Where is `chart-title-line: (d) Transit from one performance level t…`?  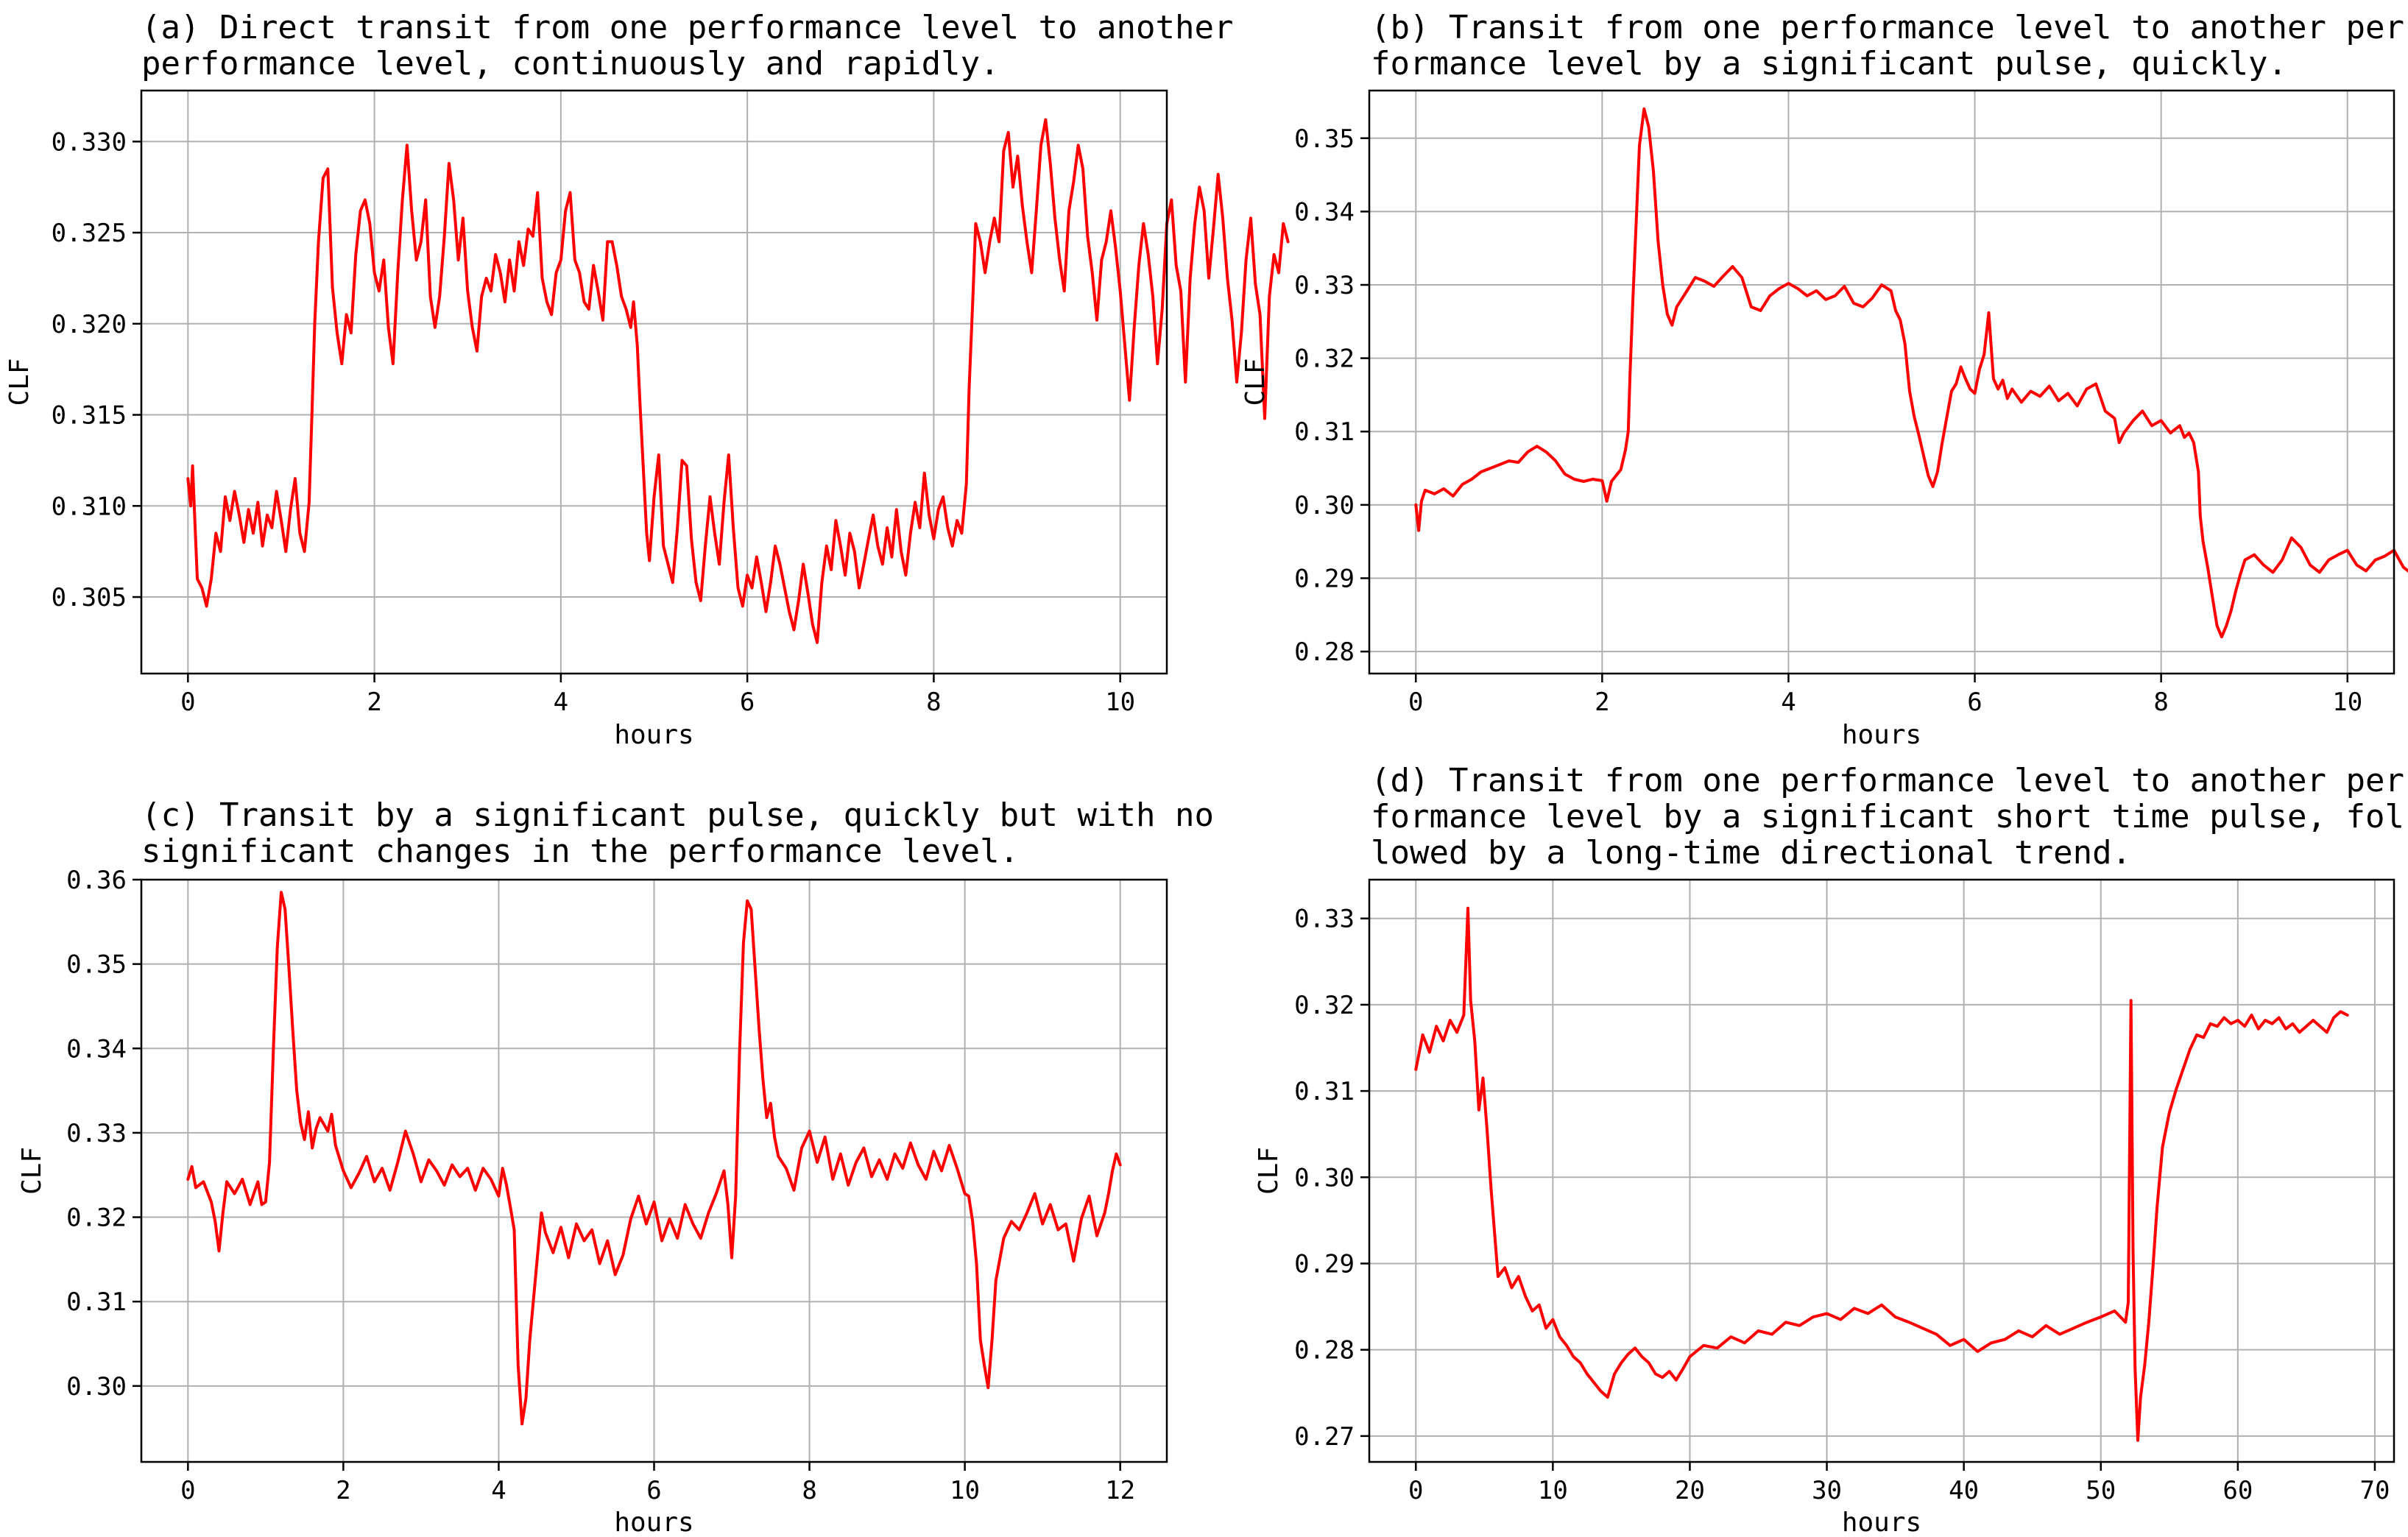 chart-title-line: (d) Transit from one performance level t… is located at coordinates (1889, 780).